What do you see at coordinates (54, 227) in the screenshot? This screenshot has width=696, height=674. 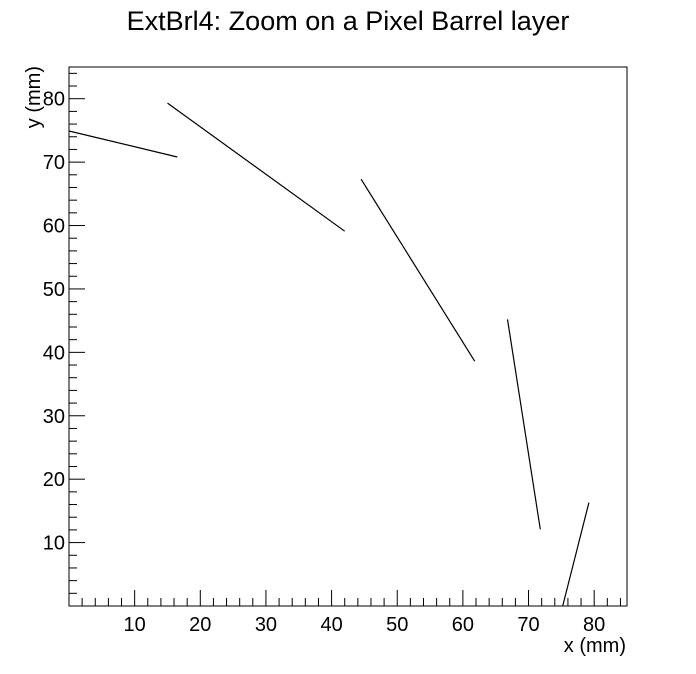 I see `y-tick-label: 60` at bounding box center [54, 227].